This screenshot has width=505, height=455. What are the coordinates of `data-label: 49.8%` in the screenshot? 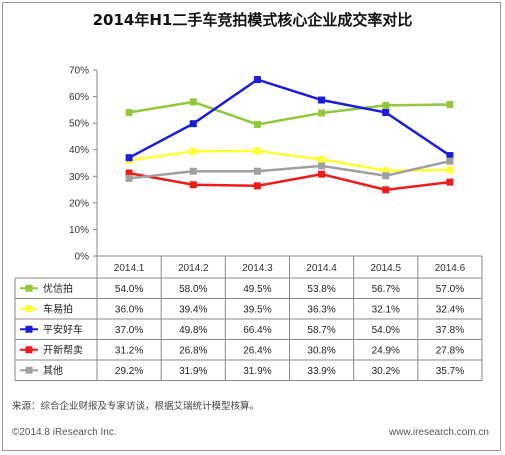 It's located at (193, 330).